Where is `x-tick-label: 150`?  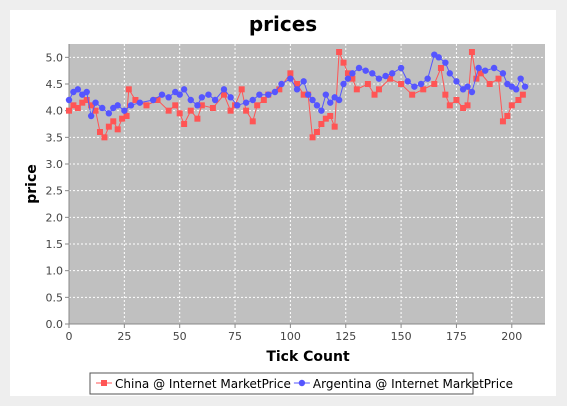 x-tick-label: 150 is located at coordinates (401, 336).